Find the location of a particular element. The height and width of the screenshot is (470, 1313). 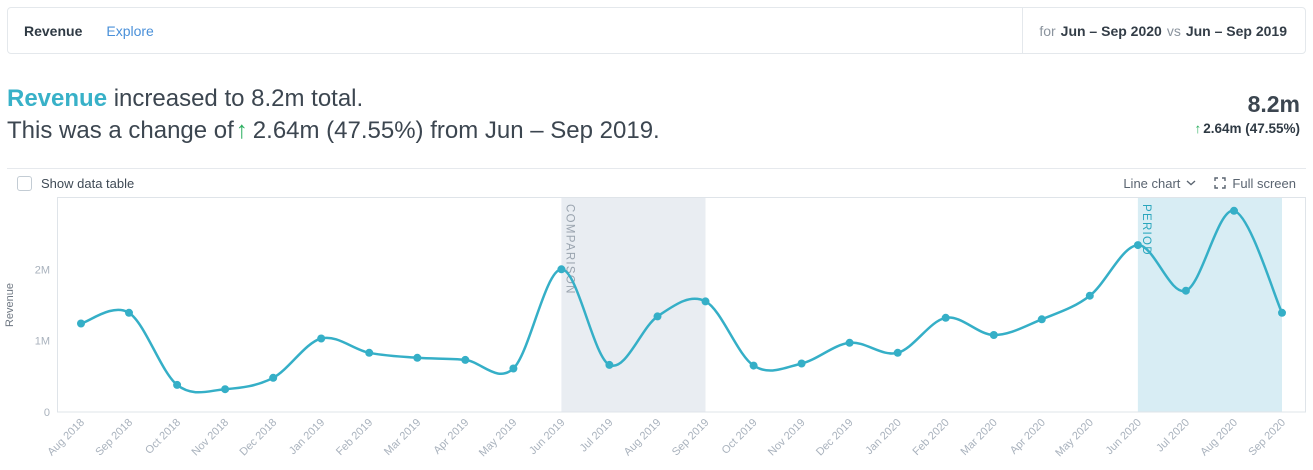

x-tick-label: Sep 2020 is located at coordinates (1267, 438).